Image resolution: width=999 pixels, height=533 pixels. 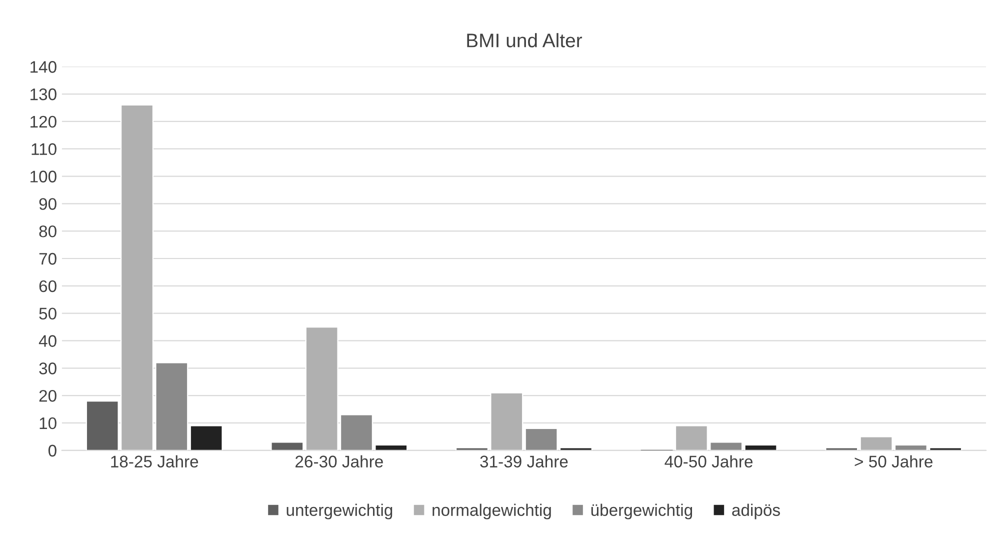 What do you see at coordinates (708, 461) in the screenshot?
I see `x-tick-label: 40-50 Jahre` at bounding box center [708, 461].